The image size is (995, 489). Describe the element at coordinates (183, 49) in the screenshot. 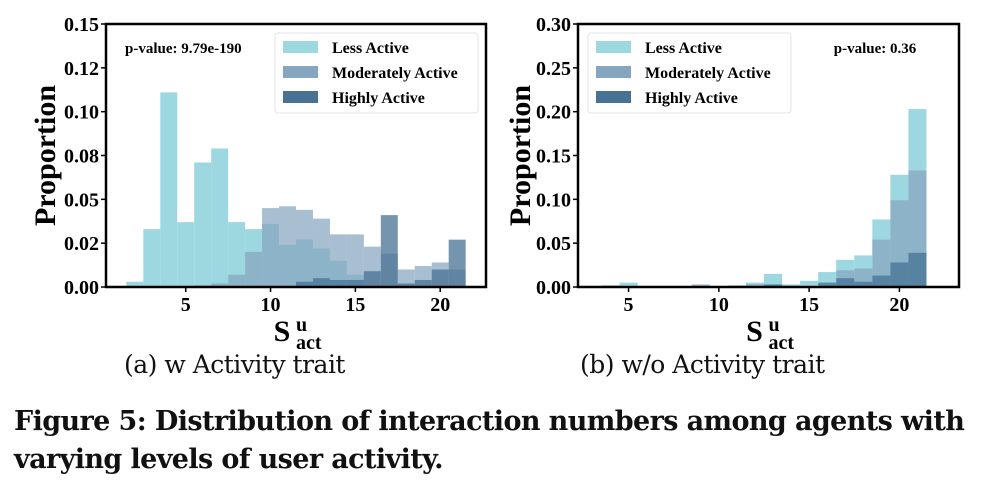

I see `p-value-annotation: p-value: 9.79e-190` at that location.